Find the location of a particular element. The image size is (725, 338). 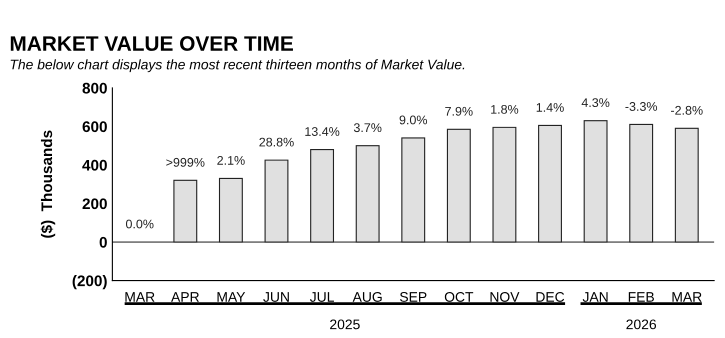

annotation: 3.7% is located at coordinates (368, 127).